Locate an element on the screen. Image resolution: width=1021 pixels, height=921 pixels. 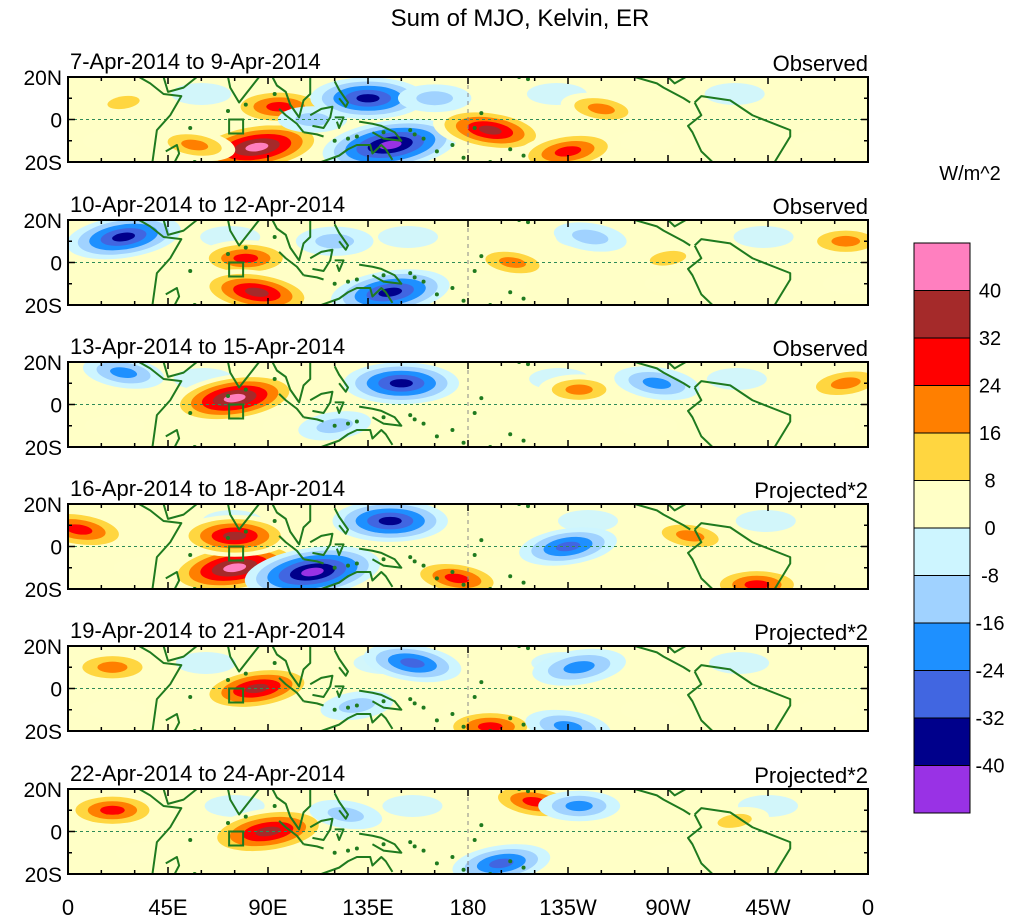
lon-tick-label: 90E is located at coordinates (267, 907).